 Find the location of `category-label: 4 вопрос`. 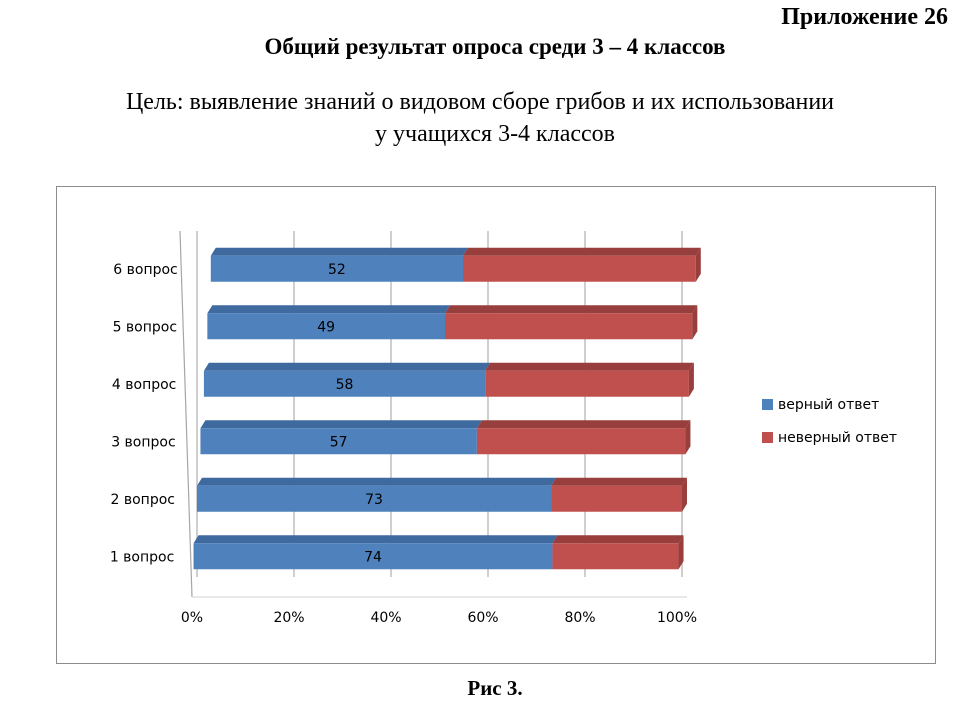

category-label: 4 вопрос is located at coordinates (144, 385).